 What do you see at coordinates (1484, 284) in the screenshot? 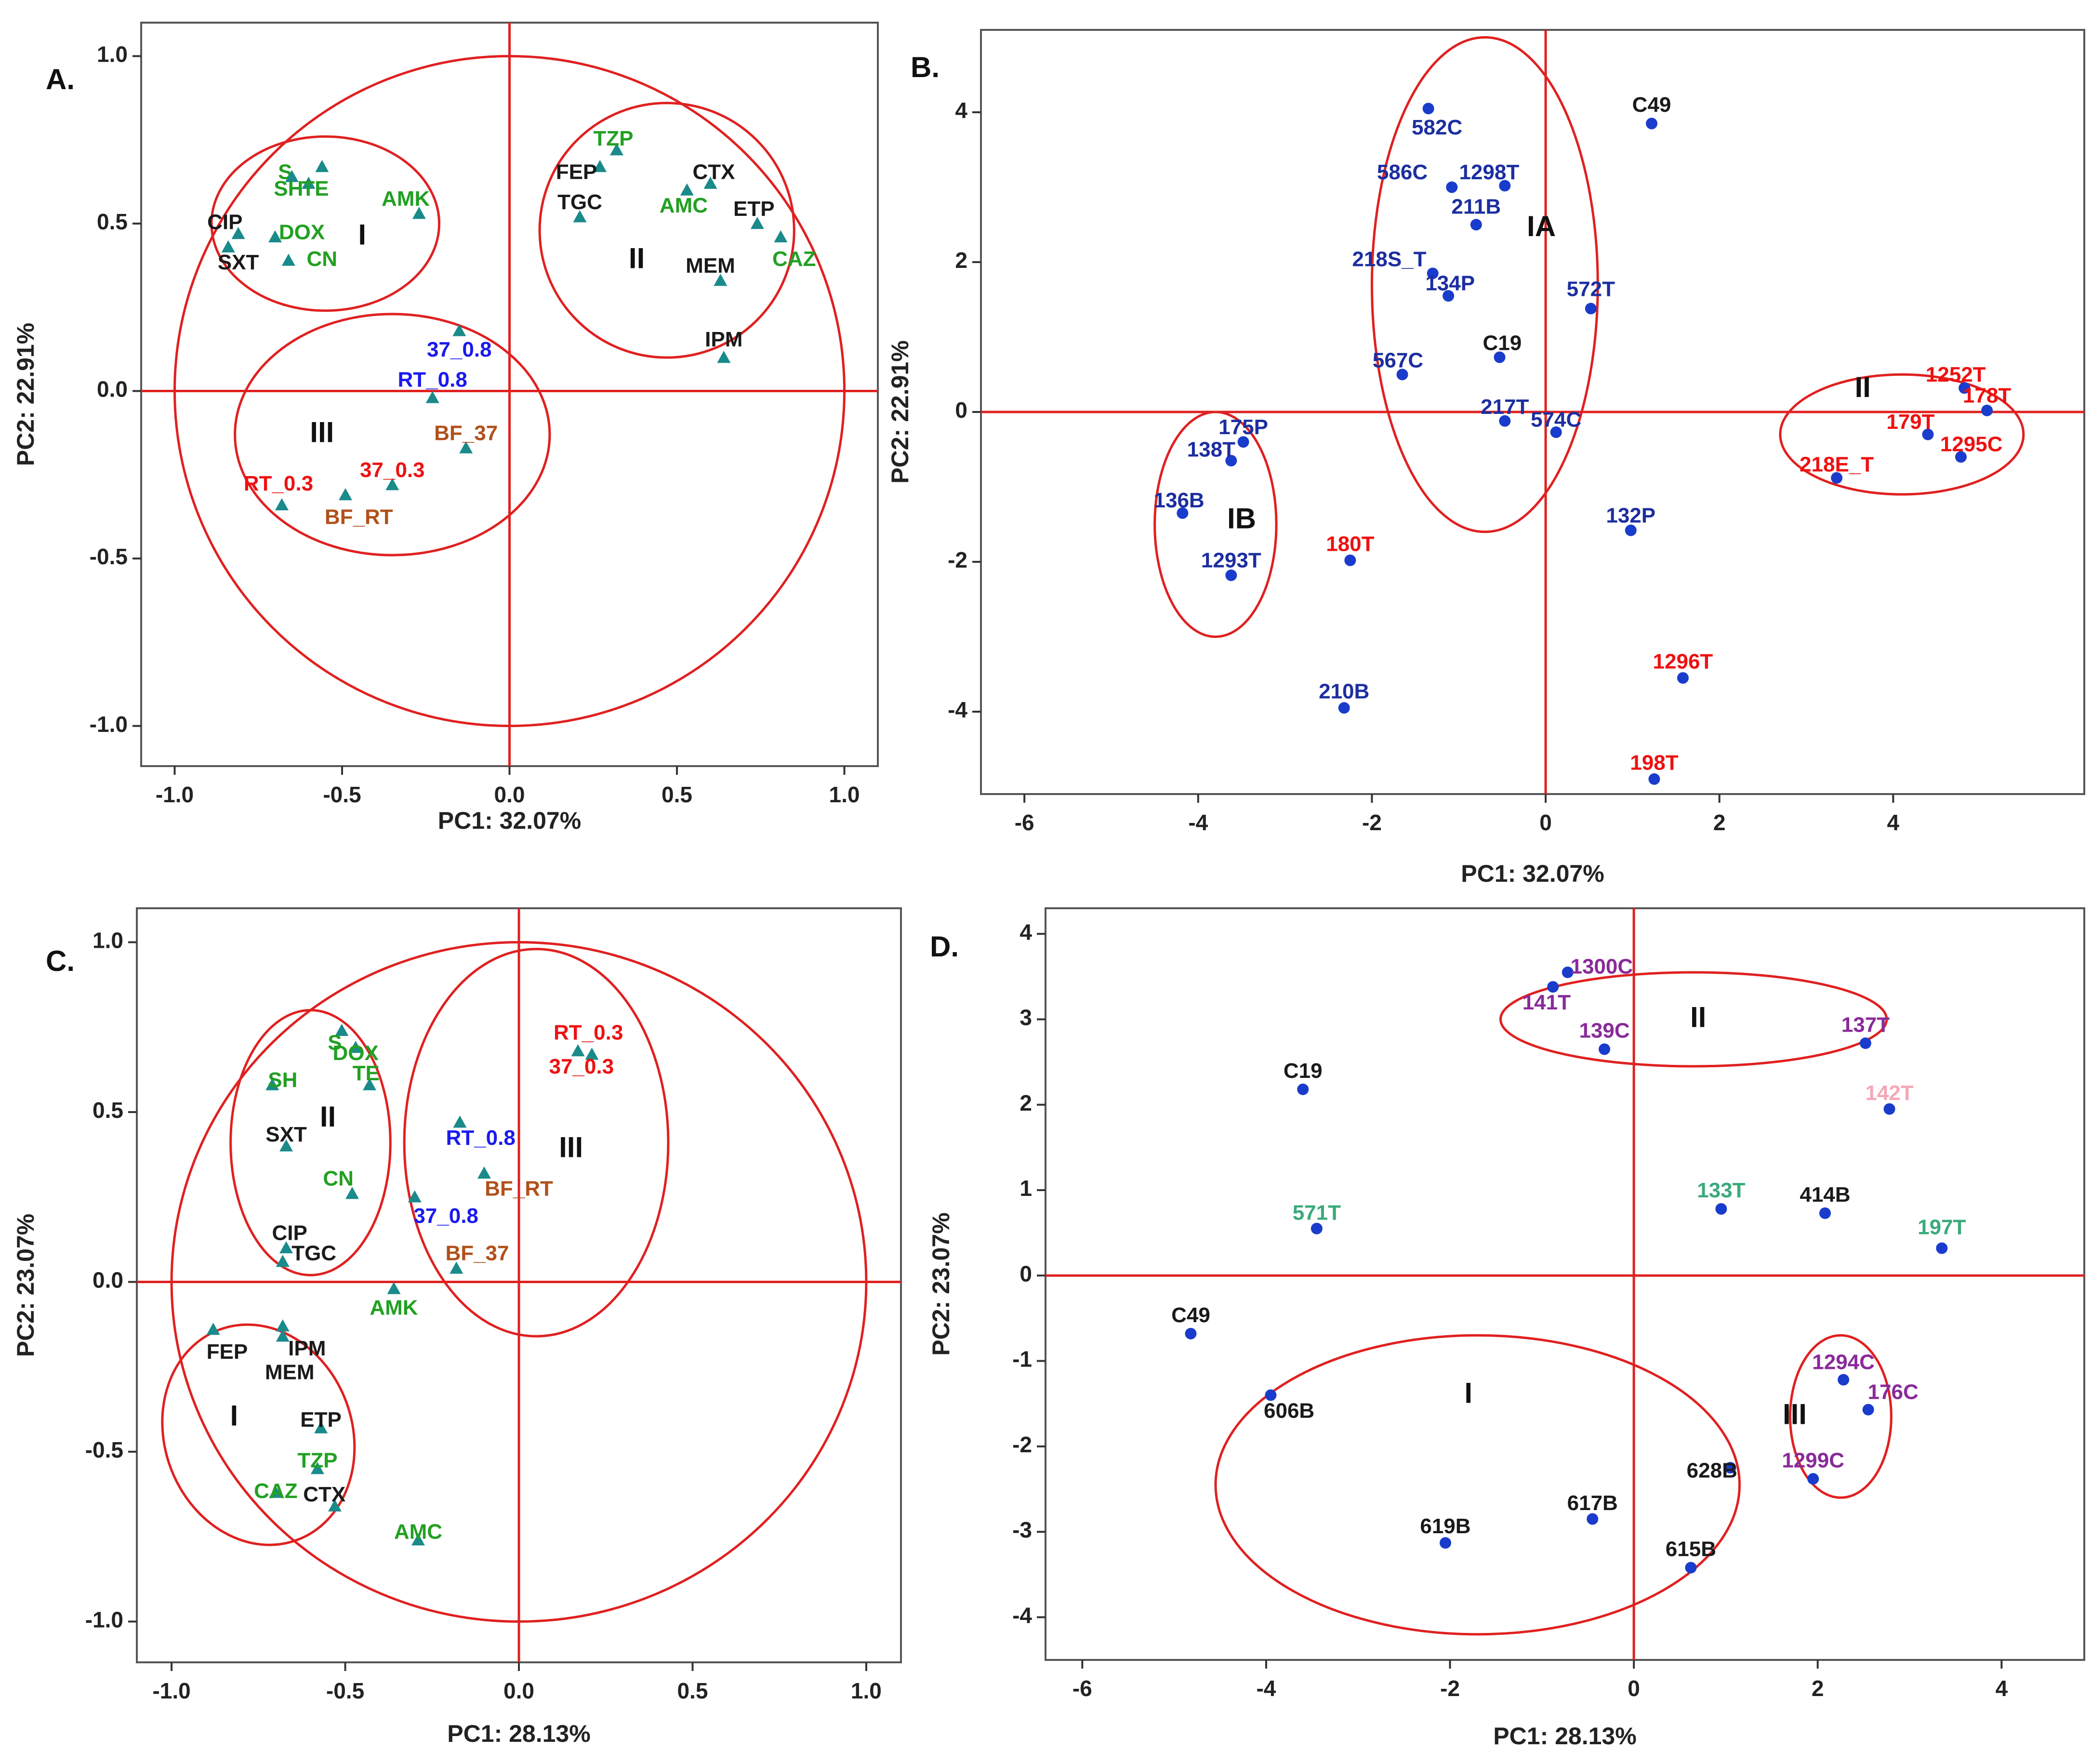
I see `cluster-ellipse-ia` at bounding box center [1484, 284].